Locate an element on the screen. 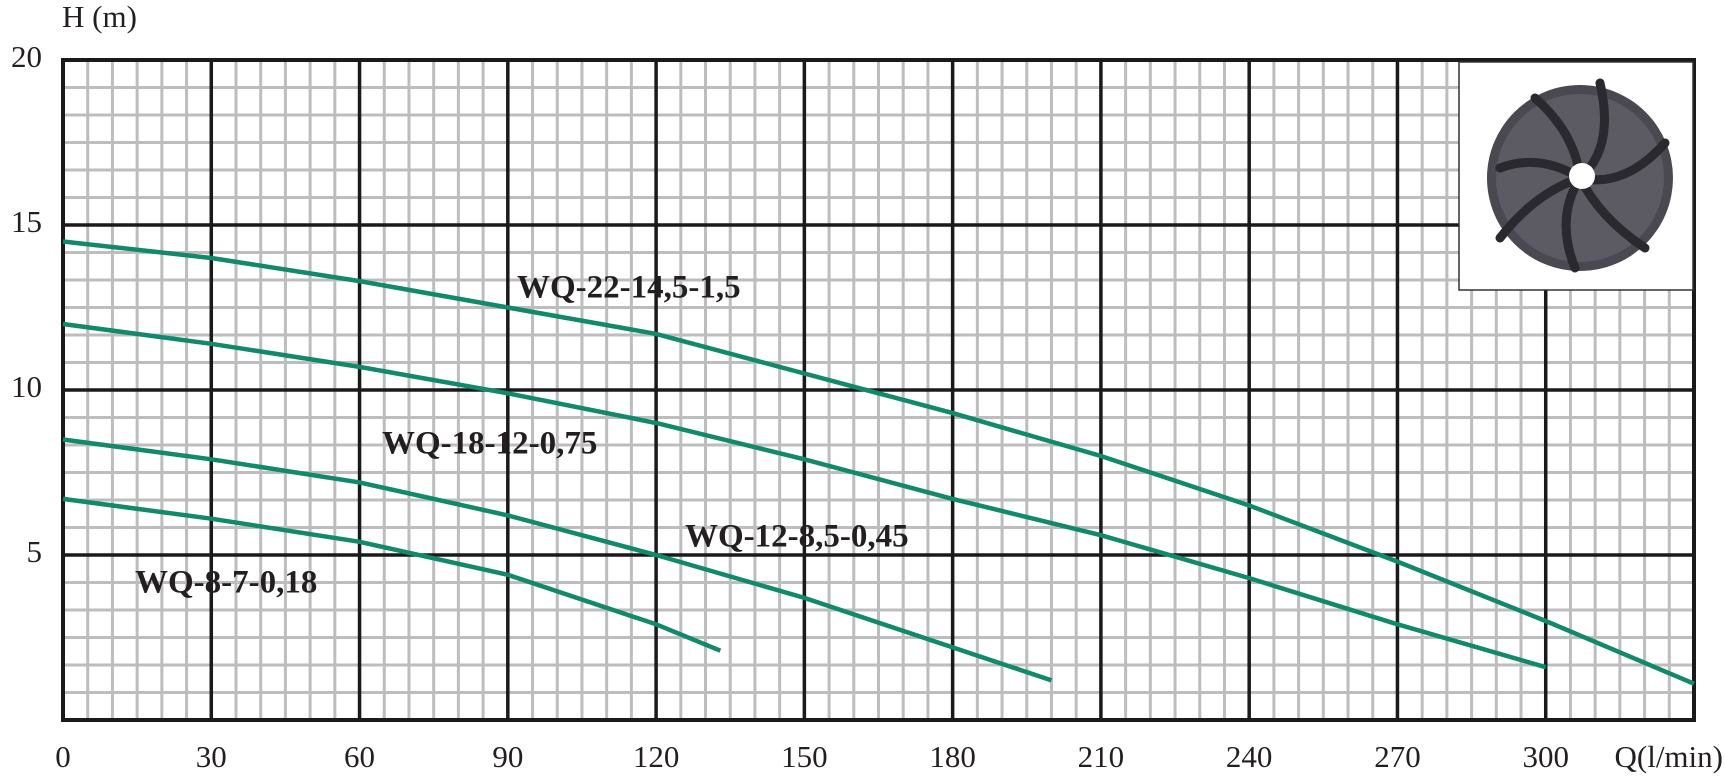 This screenshot has width=1725, height=780. x-tick-label: 90 is located at coordinates (507, 756).